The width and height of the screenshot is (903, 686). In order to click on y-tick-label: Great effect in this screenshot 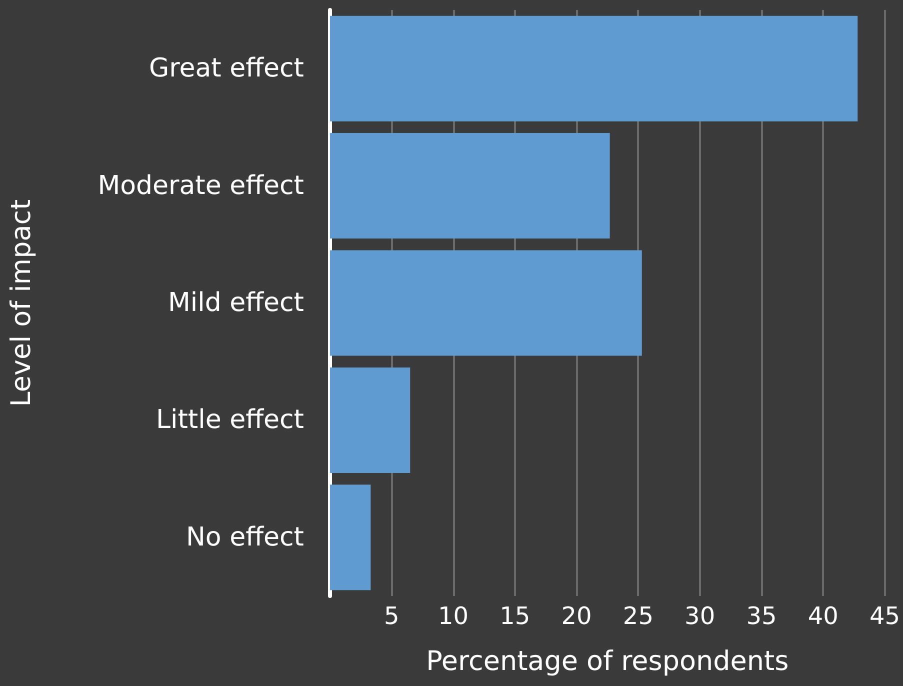, I will do `click(226, 69)`.